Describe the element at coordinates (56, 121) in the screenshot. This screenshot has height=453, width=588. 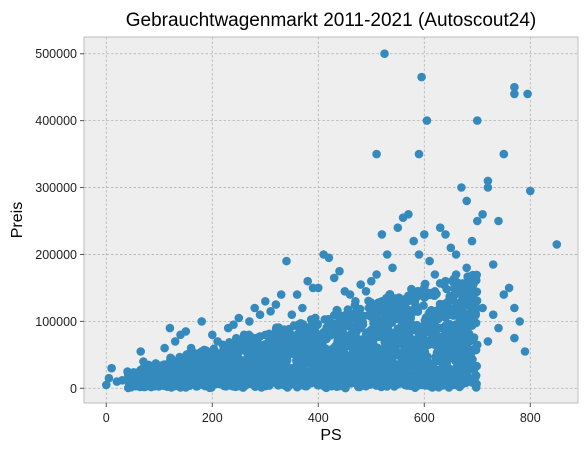
I see `y-tick-label: 400000` at that location.